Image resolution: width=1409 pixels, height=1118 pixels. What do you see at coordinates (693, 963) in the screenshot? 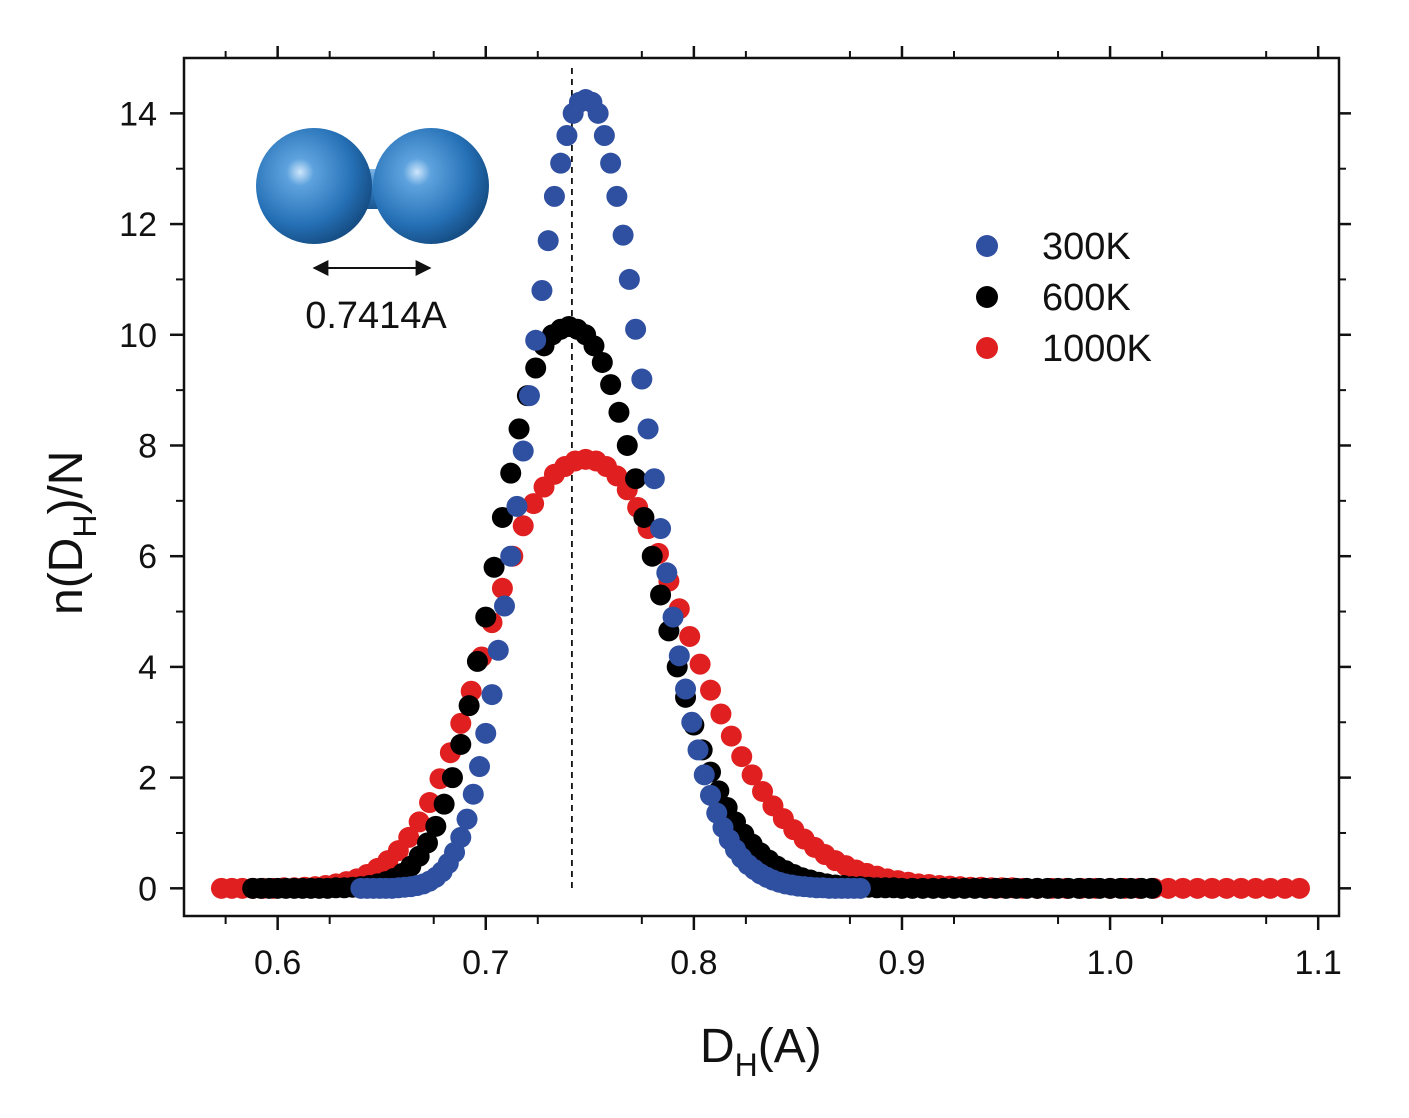
I see `x-tick-label-2: 0.8` at bounding box center [693, 963].